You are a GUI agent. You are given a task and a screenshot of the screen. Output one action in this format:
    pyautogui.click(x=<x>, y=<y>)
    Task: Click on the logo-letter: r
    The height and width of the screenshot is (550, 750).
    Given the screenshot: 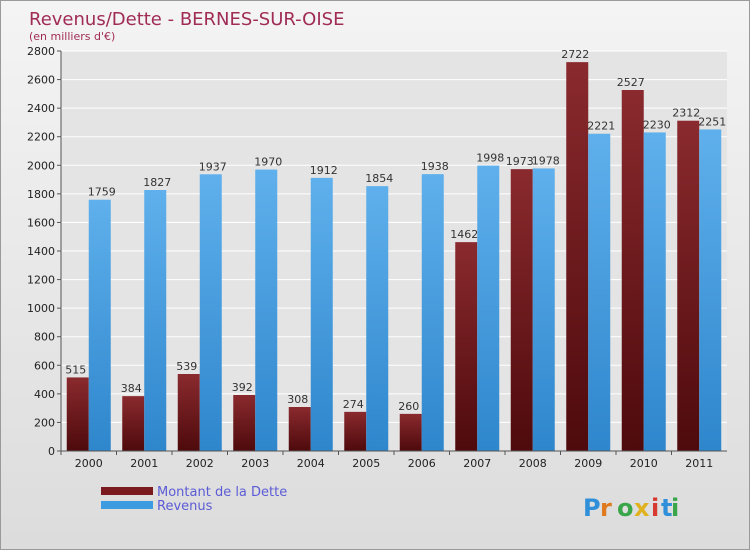 What is the action you would take?
    pyautogui.click(x=606, y=508)
    